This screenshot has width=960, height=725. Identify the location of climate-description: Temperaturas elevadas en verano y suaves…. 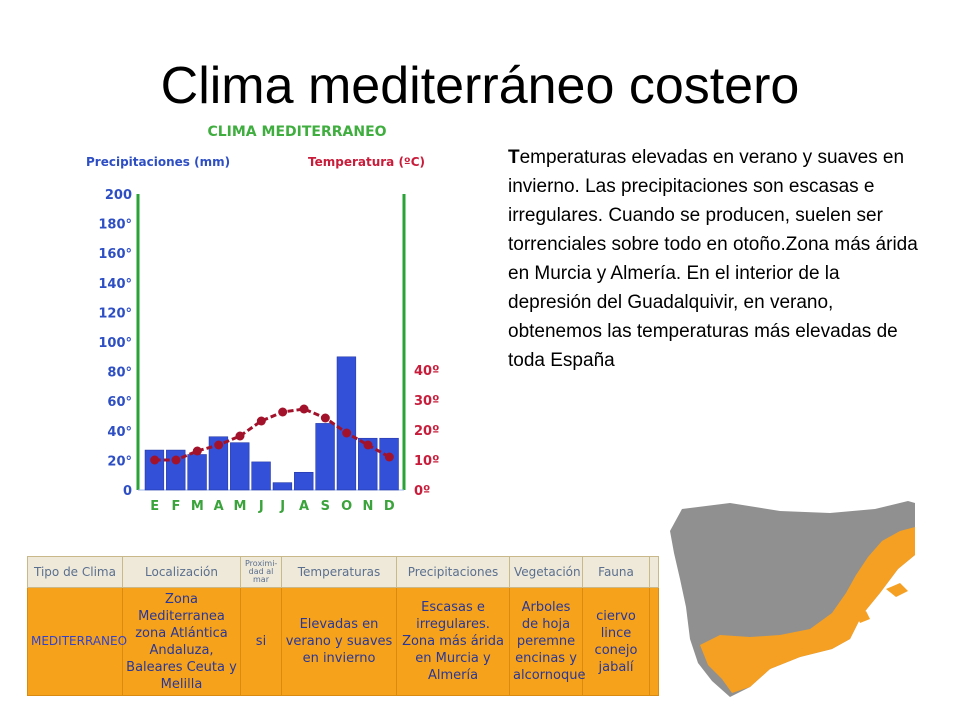
(713, 259).